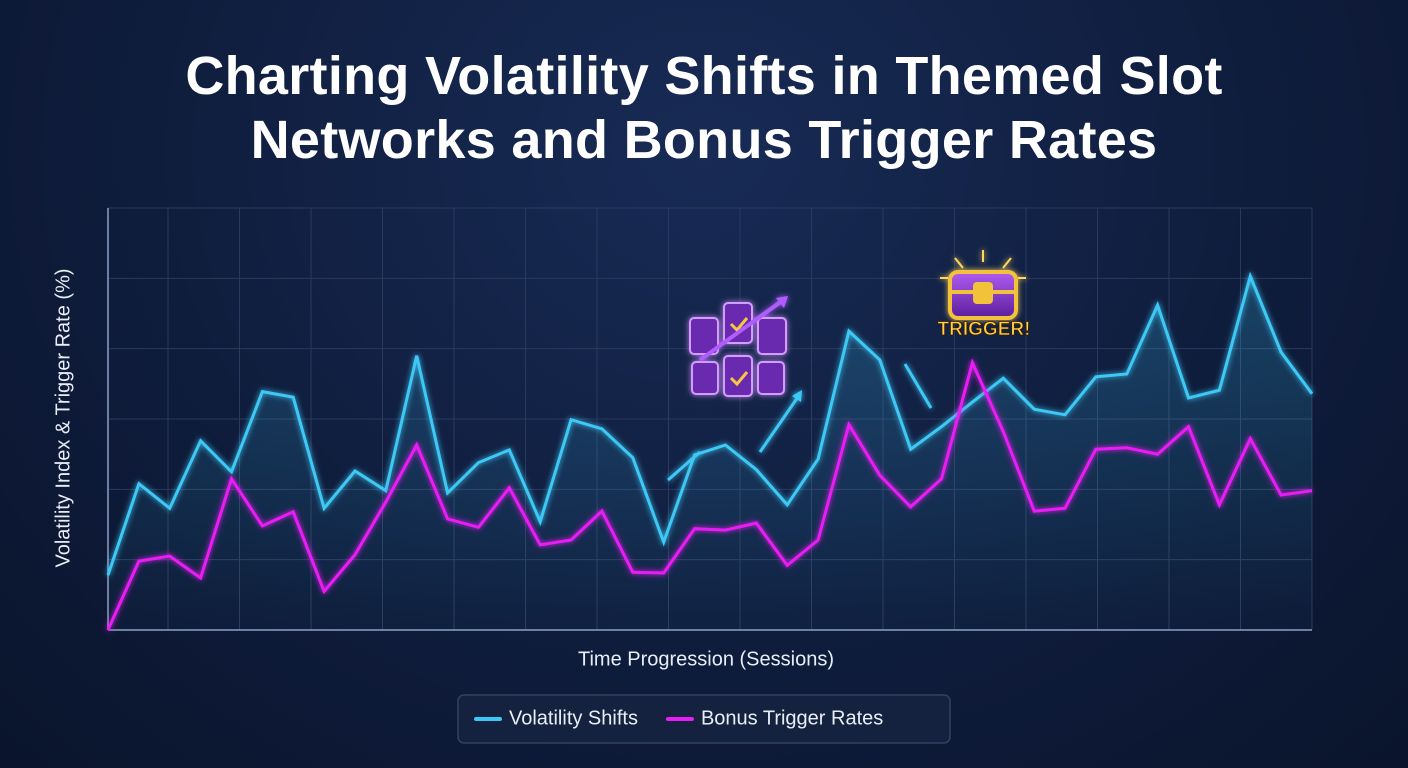 The width and height of the screenshot is (1408, 768). What do you see at coordinates (63, 417) in the screenshot?
I see `y-axis-label: Volatility Index & Trigger Rate (%)` at bounding box center [63, 417].